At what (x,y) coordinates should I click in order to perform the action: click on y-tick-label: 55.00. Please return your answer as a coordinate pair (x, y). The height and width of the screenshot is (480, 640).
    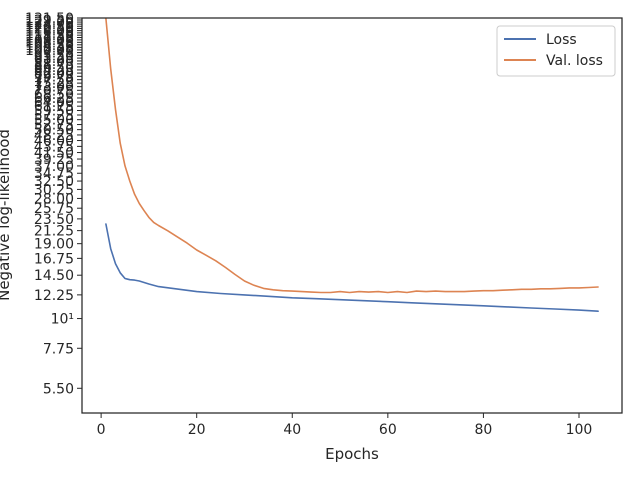
    Looking at the image, I should click on (54, 121).